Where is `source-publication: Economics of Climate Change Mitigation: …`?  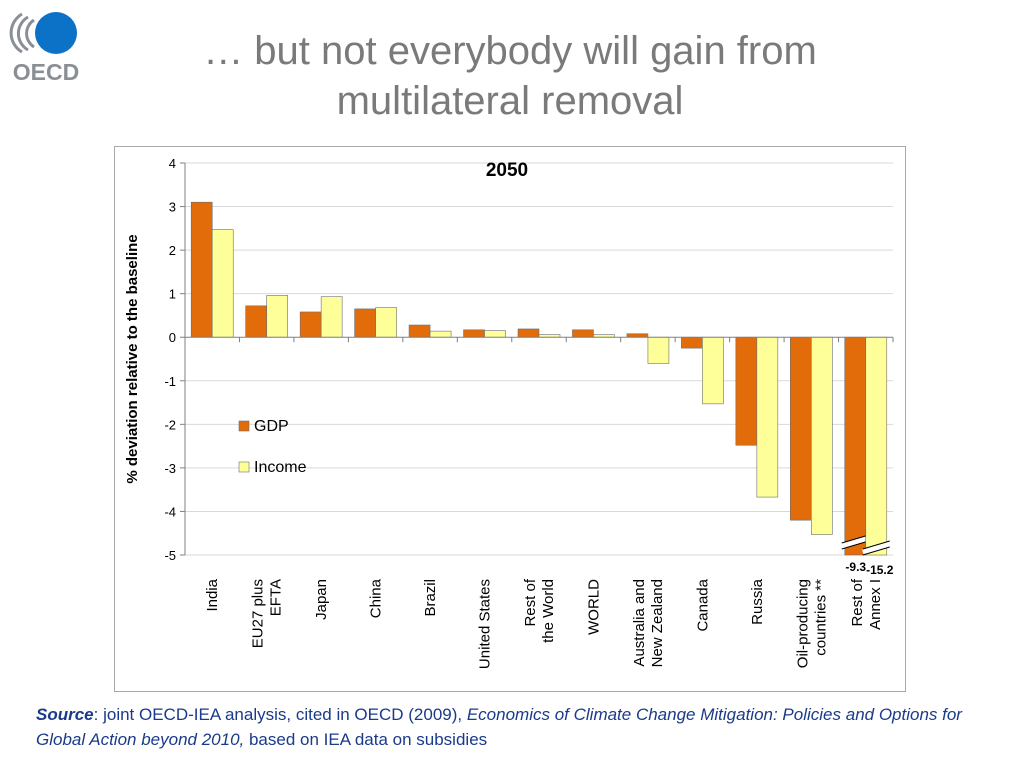 source-publication: Economics of Climate Change Mitigation: … is located at coordinates (499, 727).